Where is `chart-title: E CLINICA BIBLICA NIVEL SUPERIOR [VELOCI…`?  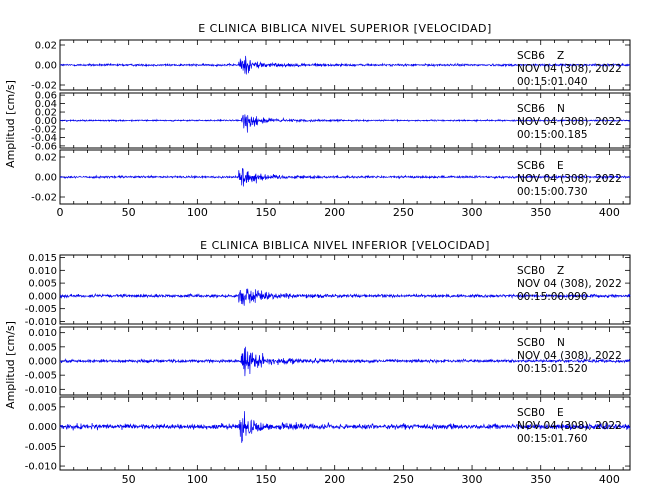 chart-title: E CLINICA BIBLICA NIVEL SUPERIOR [VELOCI… is located at coordinates (345, 28).